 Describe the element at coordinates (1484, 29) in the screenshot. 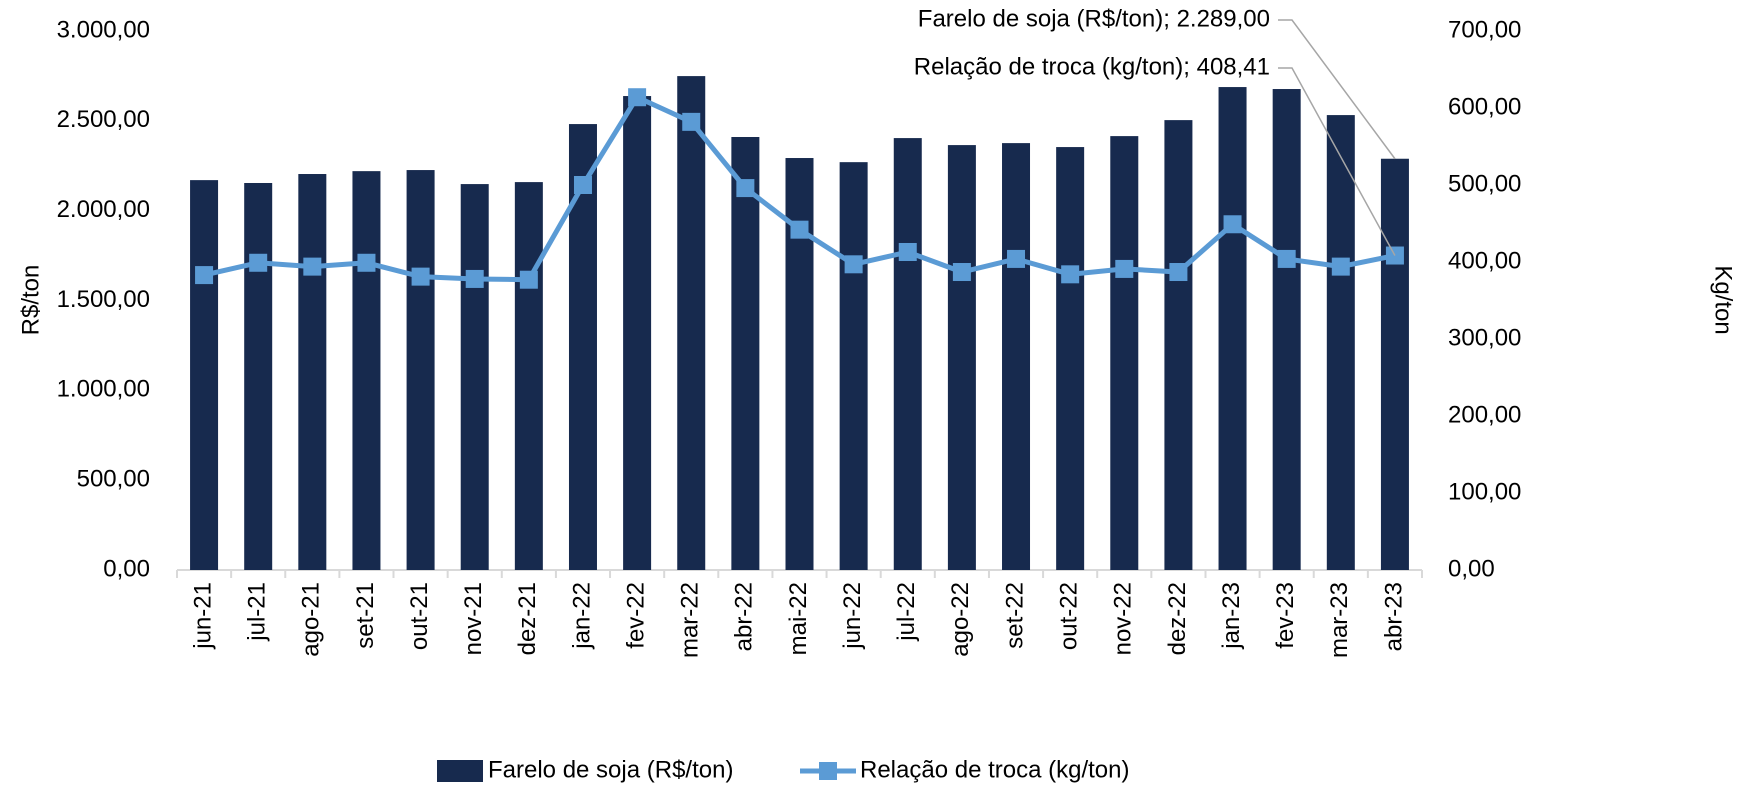

I see `y2-tick-label: 700,00` at that location.